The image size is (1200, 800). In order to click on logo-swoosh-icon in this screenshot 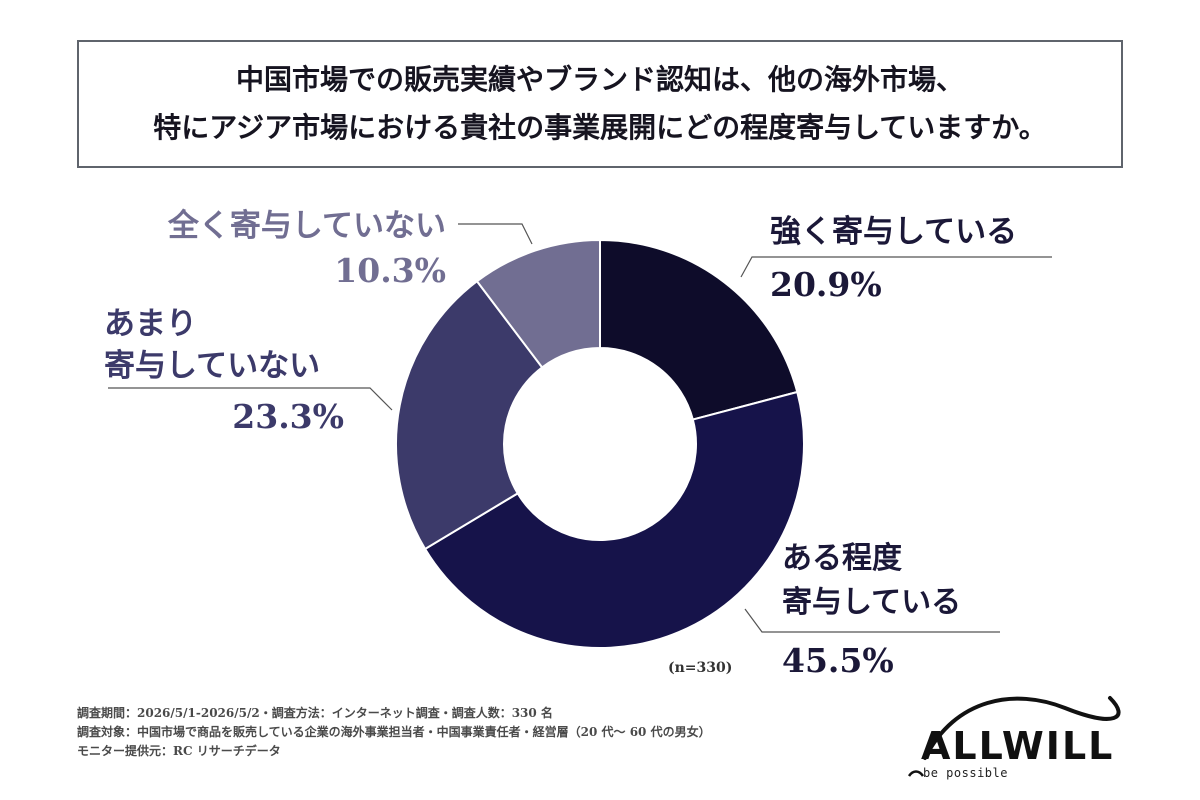, I will do `click(1014, 736)`.